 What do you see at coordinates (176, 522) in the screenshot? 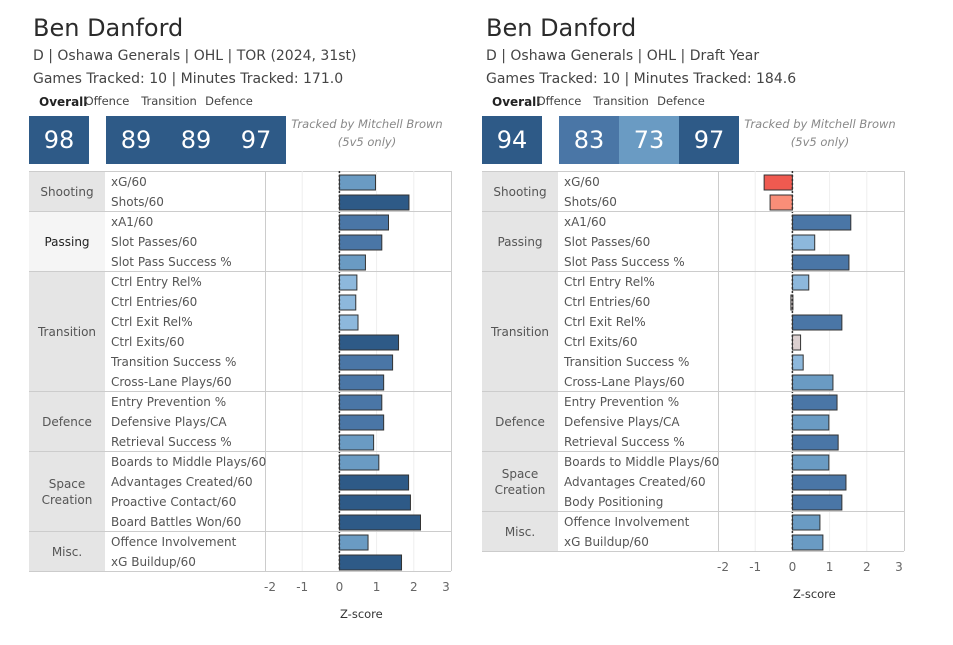
I see `metric-label: Board Battles Won/60` at bounding box center [176, 522].